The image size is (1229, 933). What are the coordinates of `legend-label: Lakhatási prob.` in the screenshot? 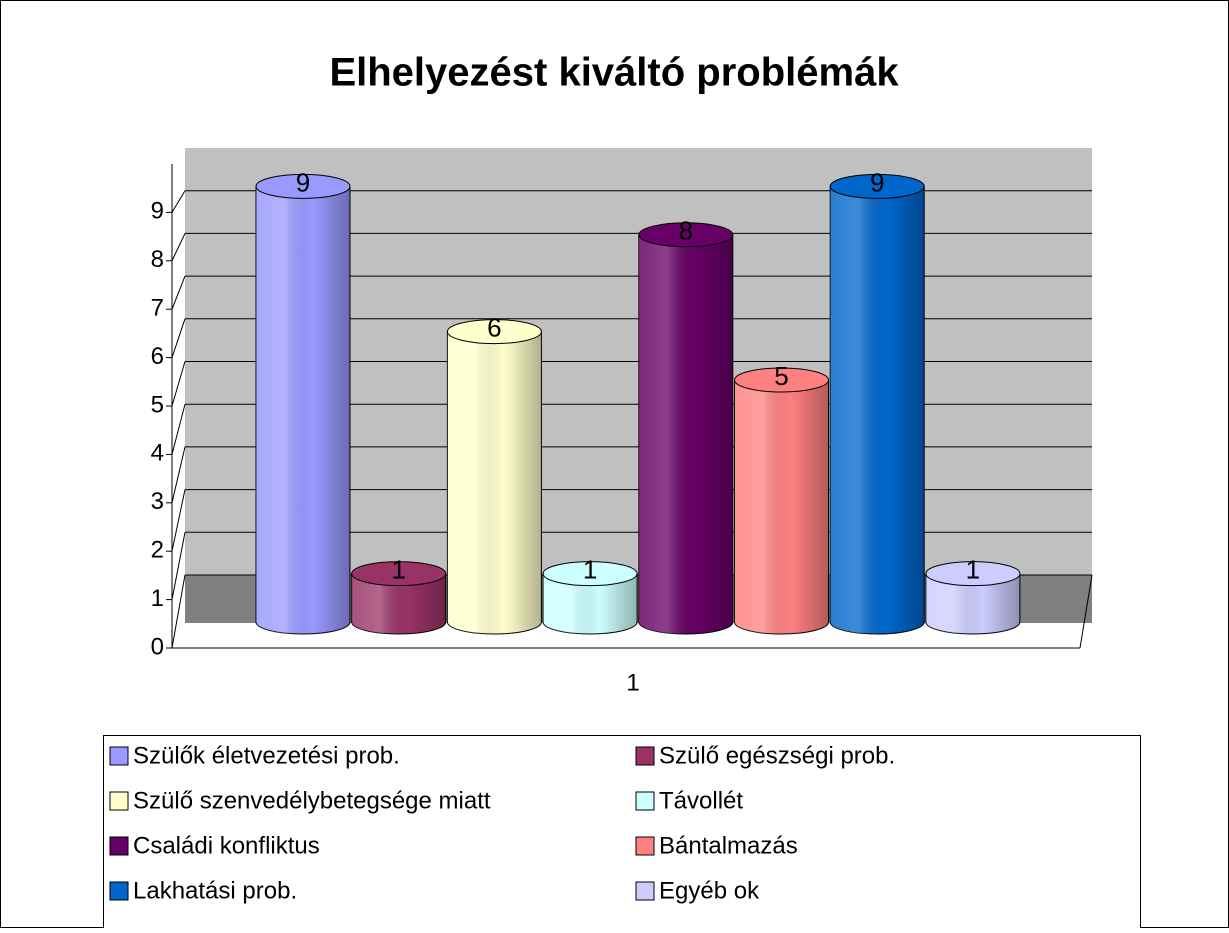 It's located at (215, 890).